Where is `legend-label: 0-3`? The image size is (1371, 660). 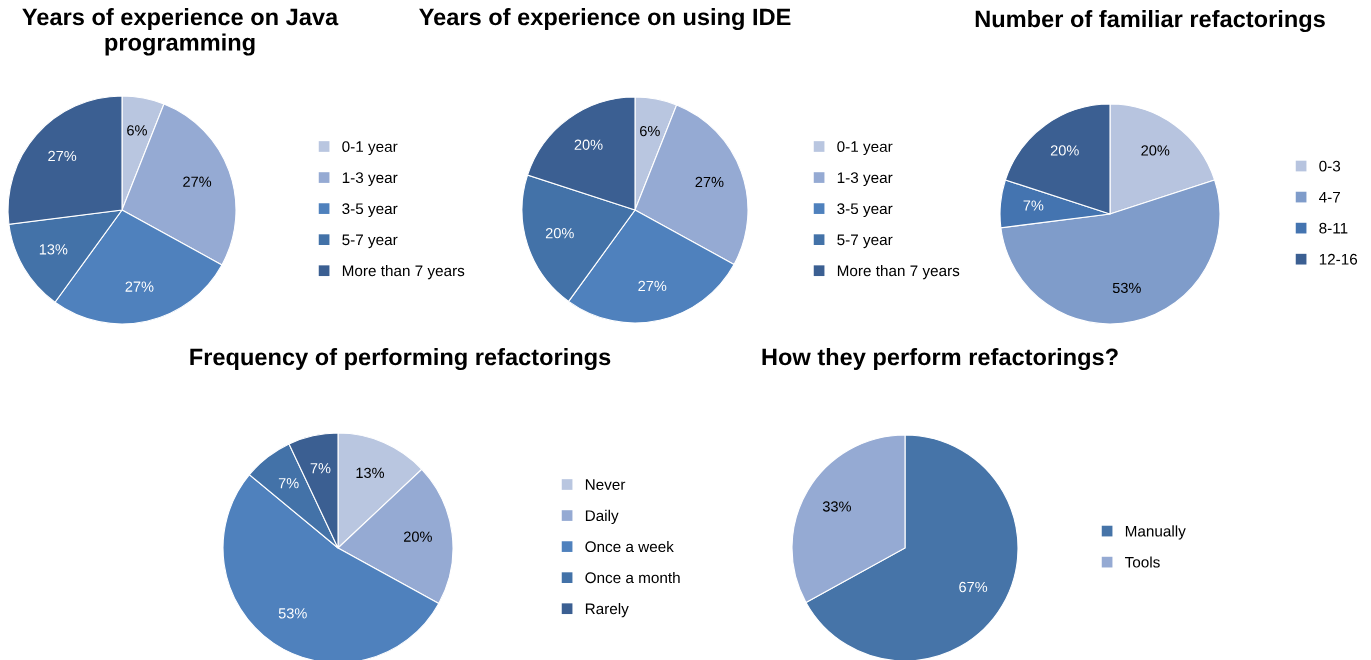
legend-label: 0-3 is located at coordinates (1330, 166).